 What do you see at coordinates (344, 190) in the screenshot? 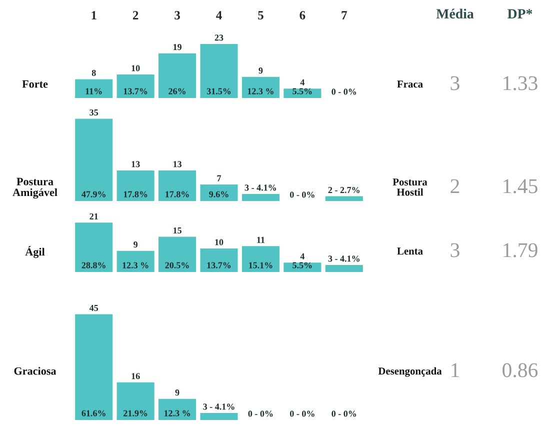
I see `data-label: 2 - 2.7%` at bounding box center [344, 190].